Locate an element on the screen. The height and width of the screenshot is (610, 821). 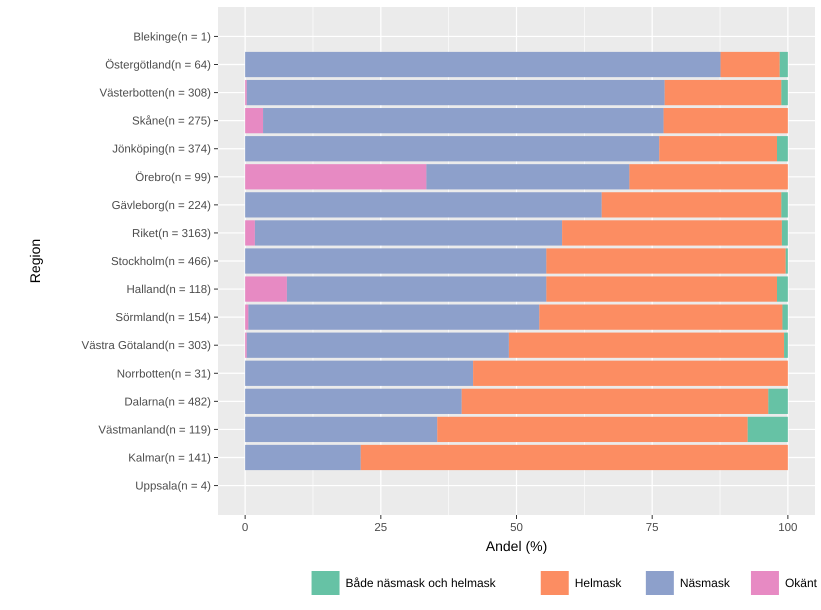
y-tick-label: Örebro(n = 99) is located at coordinates (173, 177).